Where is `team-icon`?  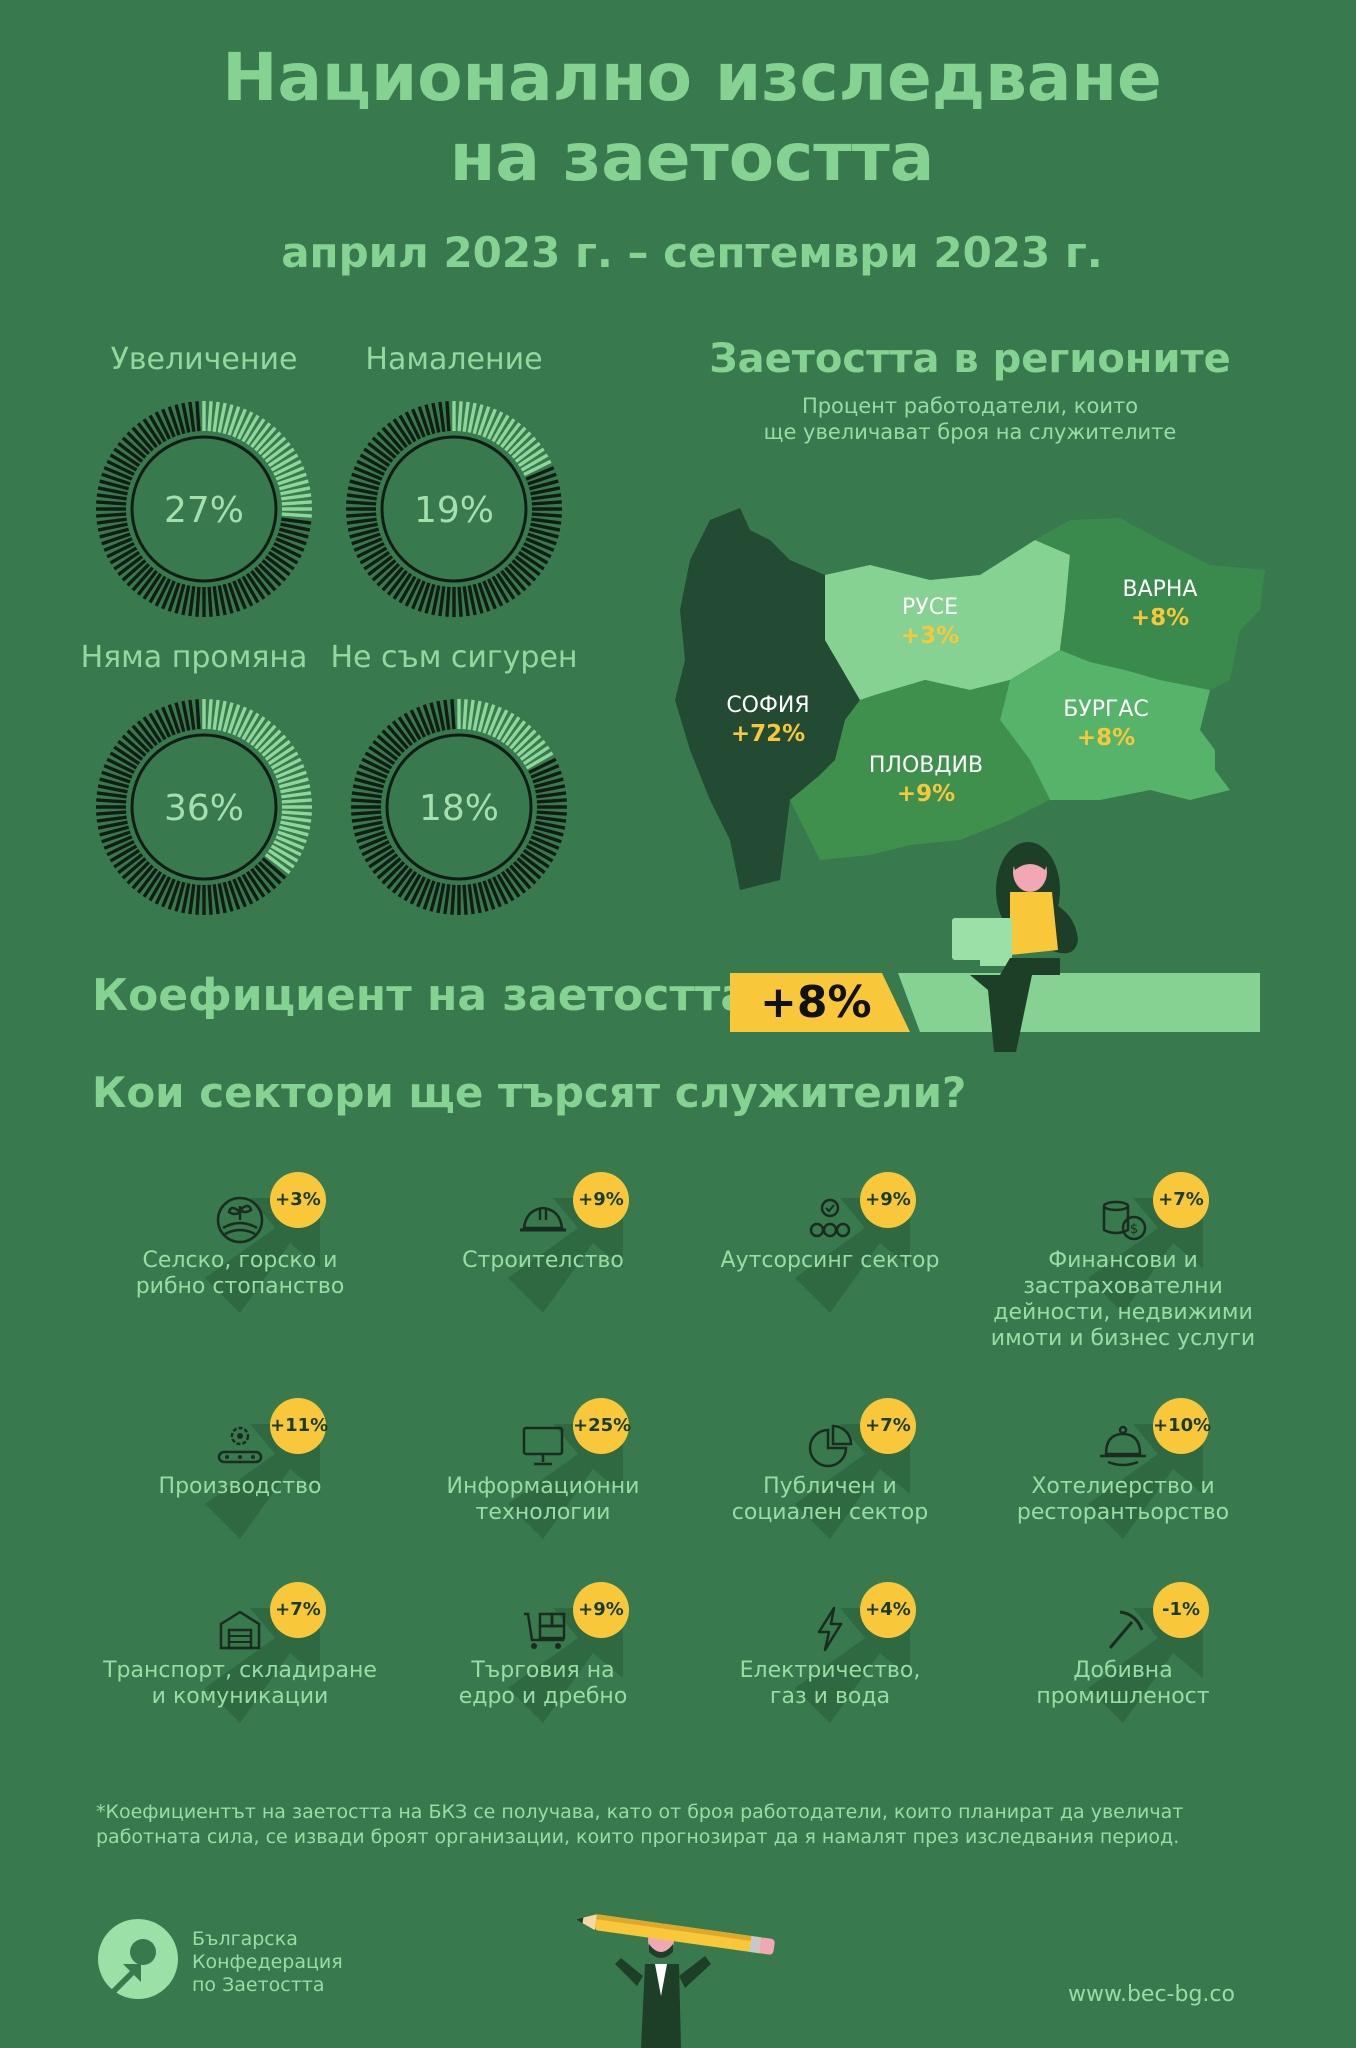 team-icon is located at coordinates (830, 1219).